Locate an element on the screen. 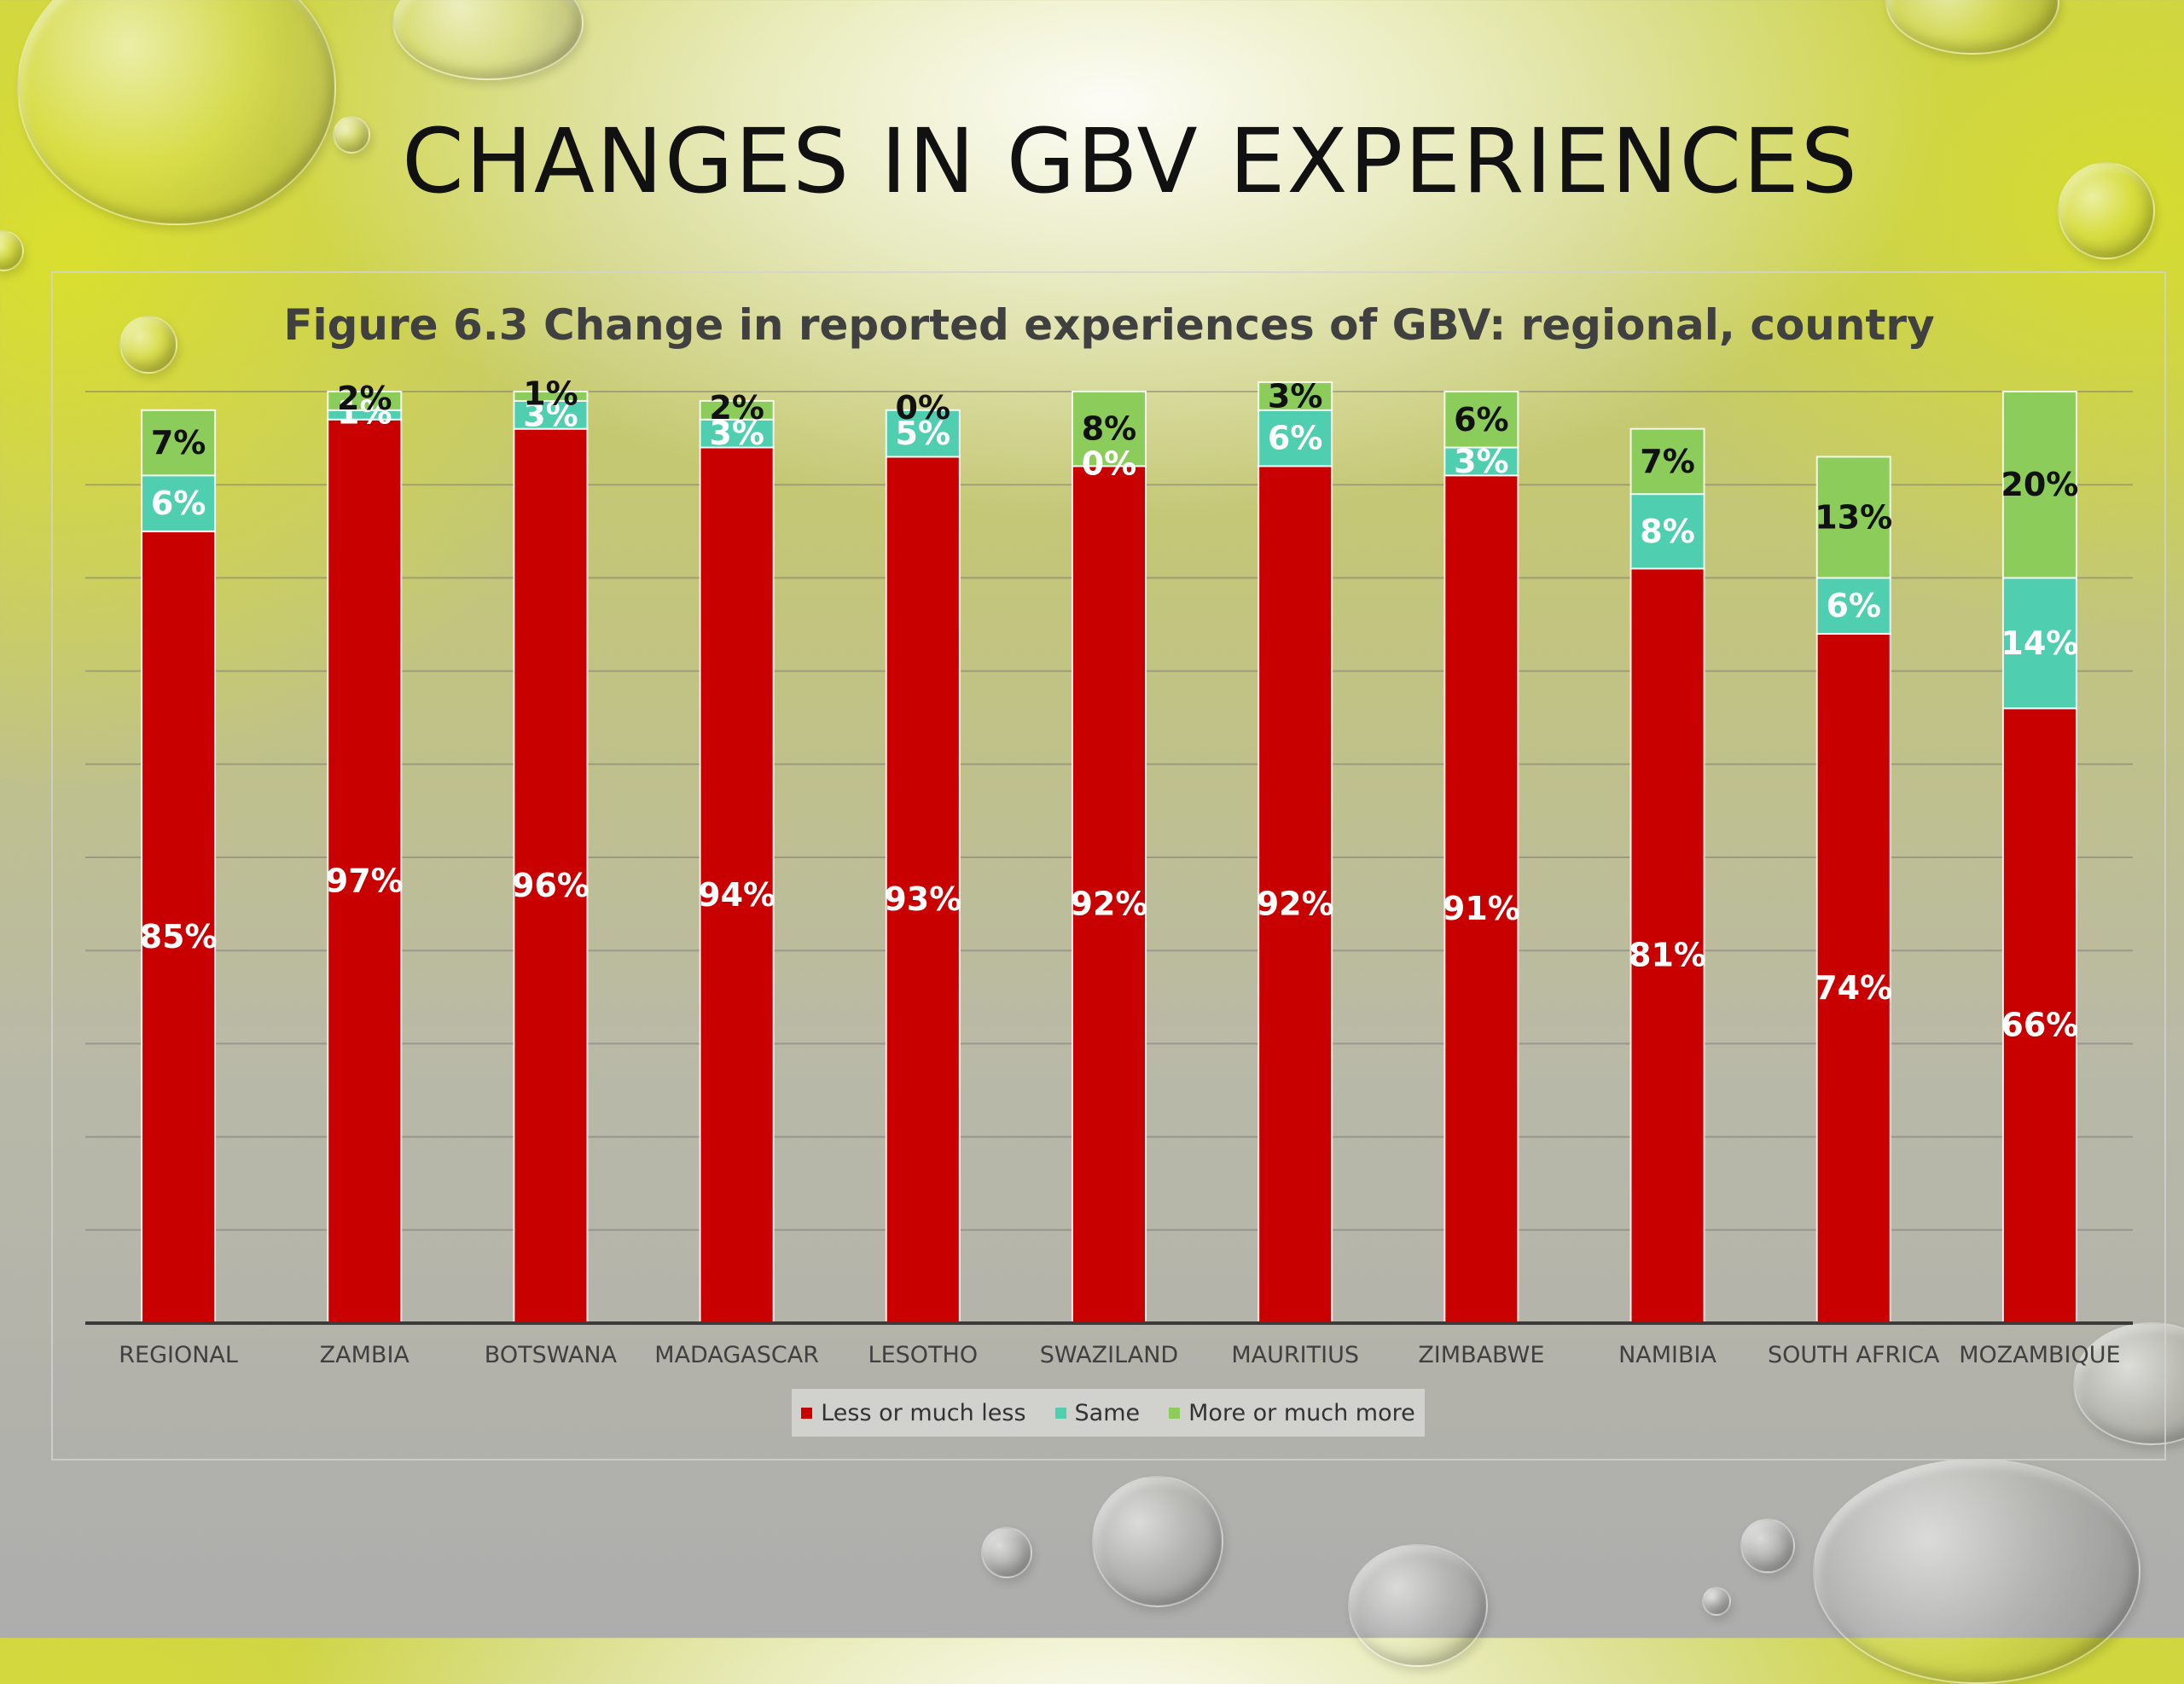 The width and height of the screenshot is (2184, 1684). x-tick-label: MAURITIUS is located at coordinates (1295, 1355).